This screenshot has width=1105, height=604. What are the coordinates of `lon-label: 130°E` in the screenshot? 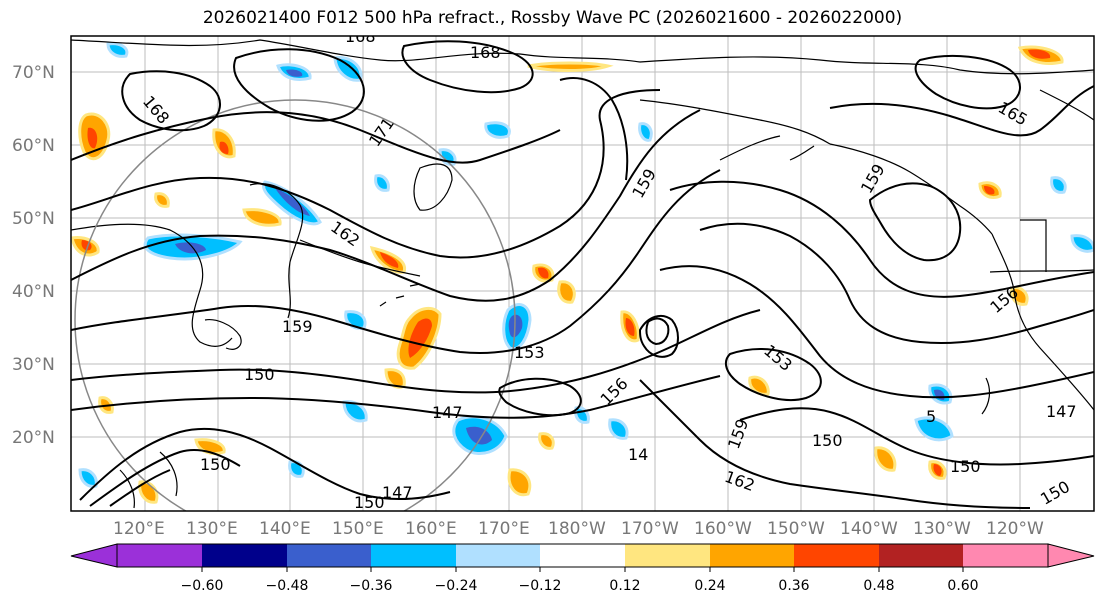 It's located at (212, 529).